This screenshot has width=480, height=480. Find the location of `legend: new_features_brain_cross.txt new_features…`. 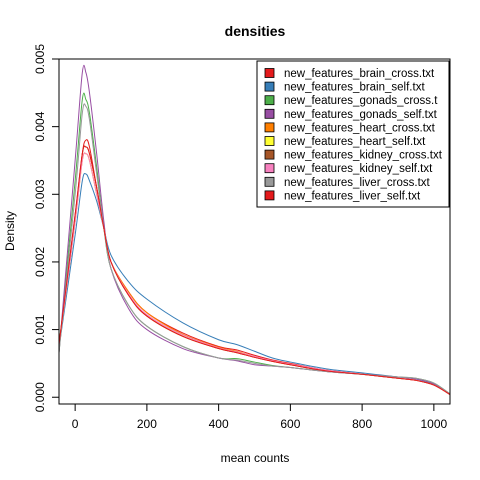

legend: new_features_brain_cross.txt new_features… is located at coordinates (353, 134).